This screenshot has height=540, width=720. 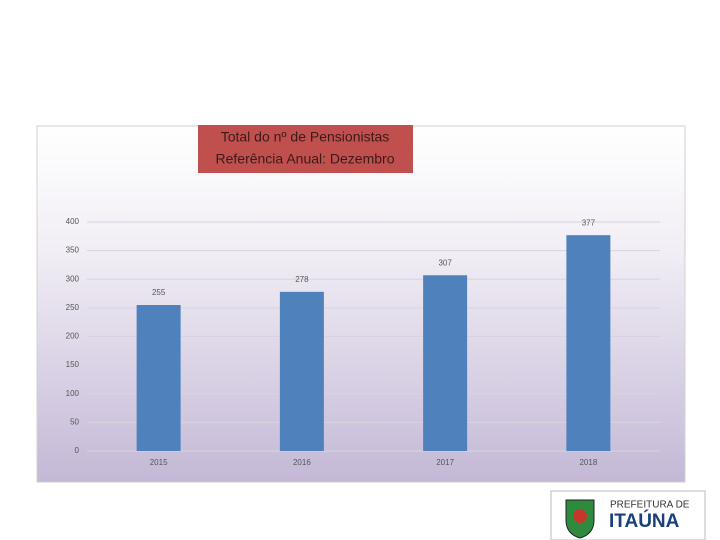 What do you see at coordinates (302, 462) in the screenshot?
I see `x-tick-label: 2016` at bounding box center [302, 462].